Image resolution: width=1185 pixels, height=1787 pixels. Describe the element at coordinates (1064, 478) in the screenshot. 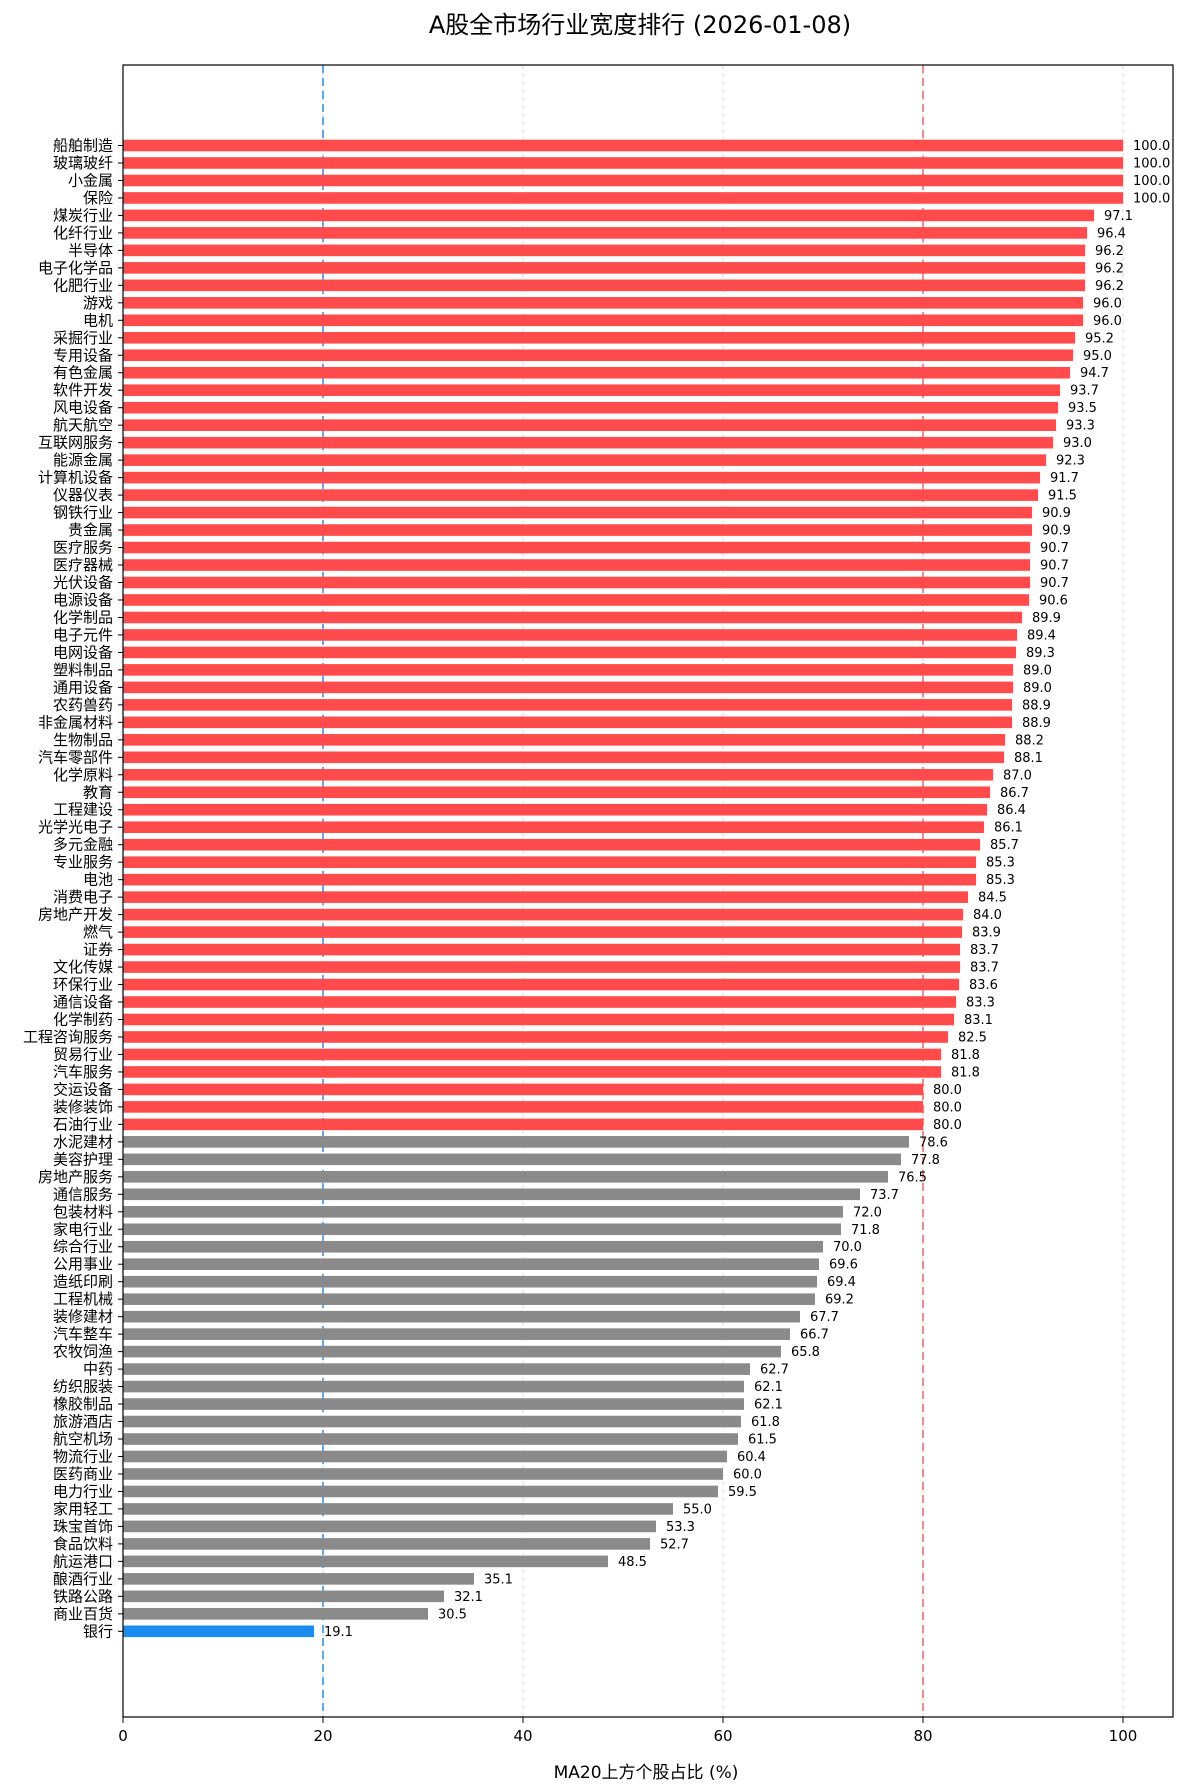

I see `value-label: 91.7` at that location.